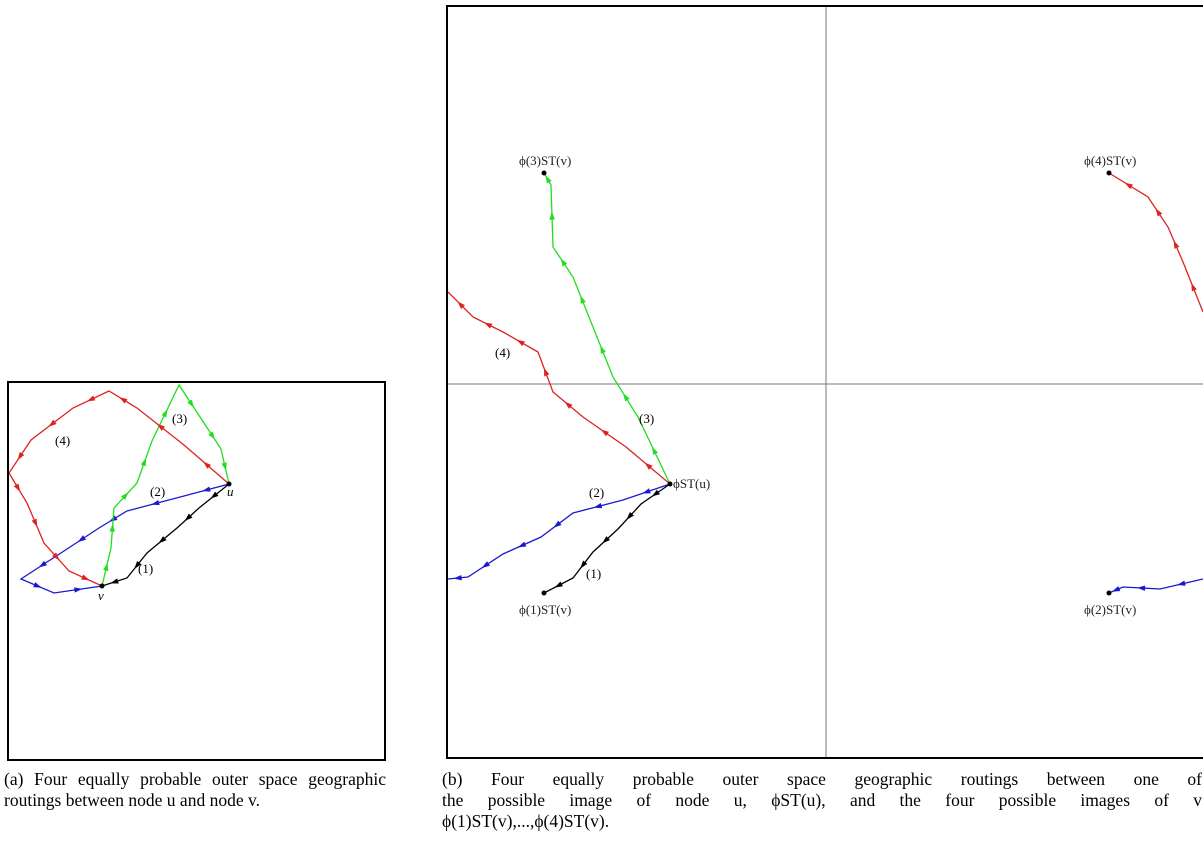 This screenshot has height=861, width=1203. What do you see at coordinates (230, 491) in the screenshot?
I see `node-u-label: u` at bounding box center [230, 491].